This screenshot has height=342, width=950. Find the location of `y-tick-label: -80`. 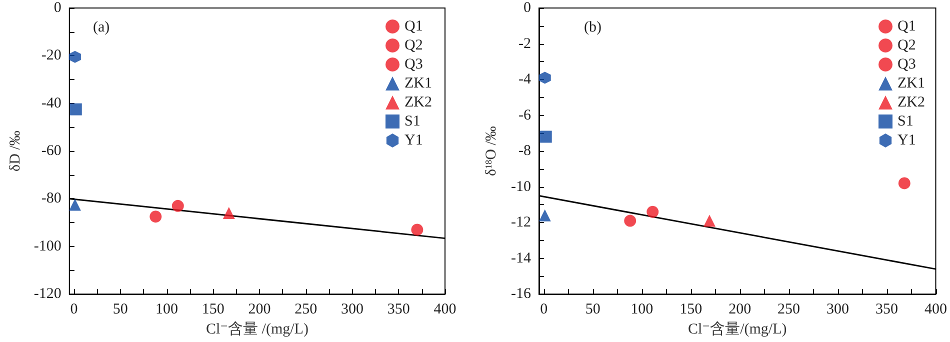

y-tick-label: -80 is located at coordinates (51, 198).